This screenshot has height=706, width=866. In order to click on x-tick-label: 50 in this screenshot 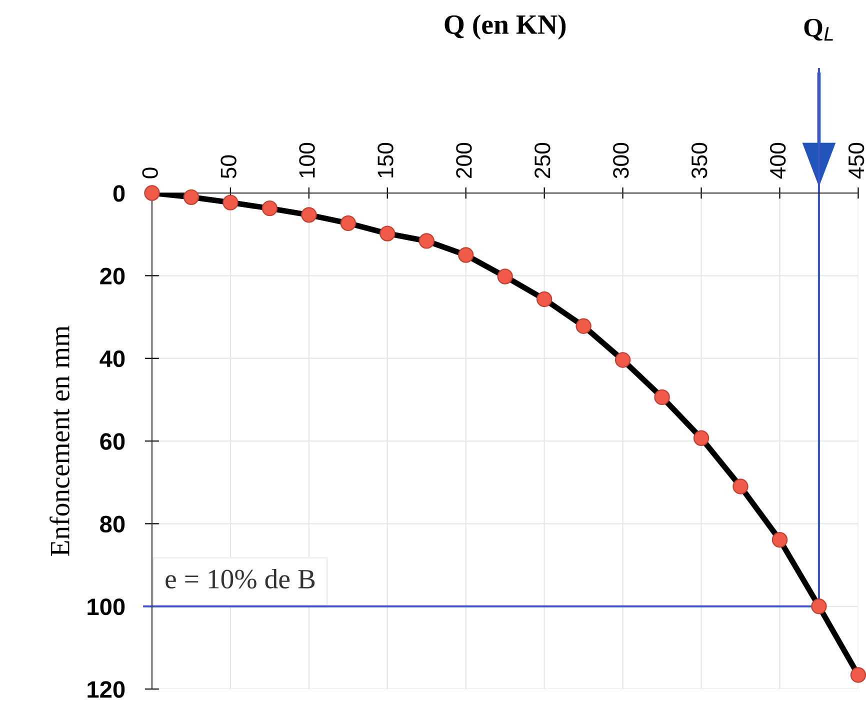, I will do `click(228, 166)`.